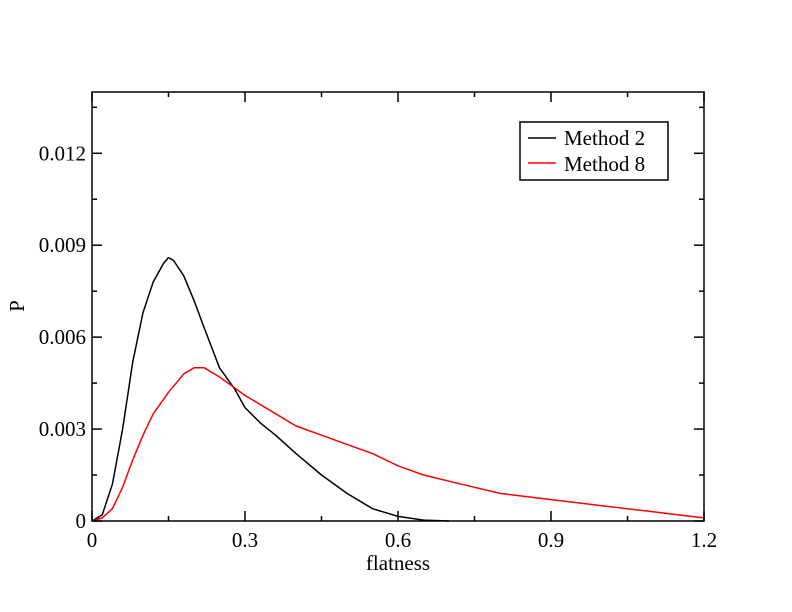 Image resolution: width=792 pixels, height=612 pixels. What do you see at coordinates (62, 337) in the screenshot?
I see `y-tick-label: 0.006` at bounding box center [62, 337].